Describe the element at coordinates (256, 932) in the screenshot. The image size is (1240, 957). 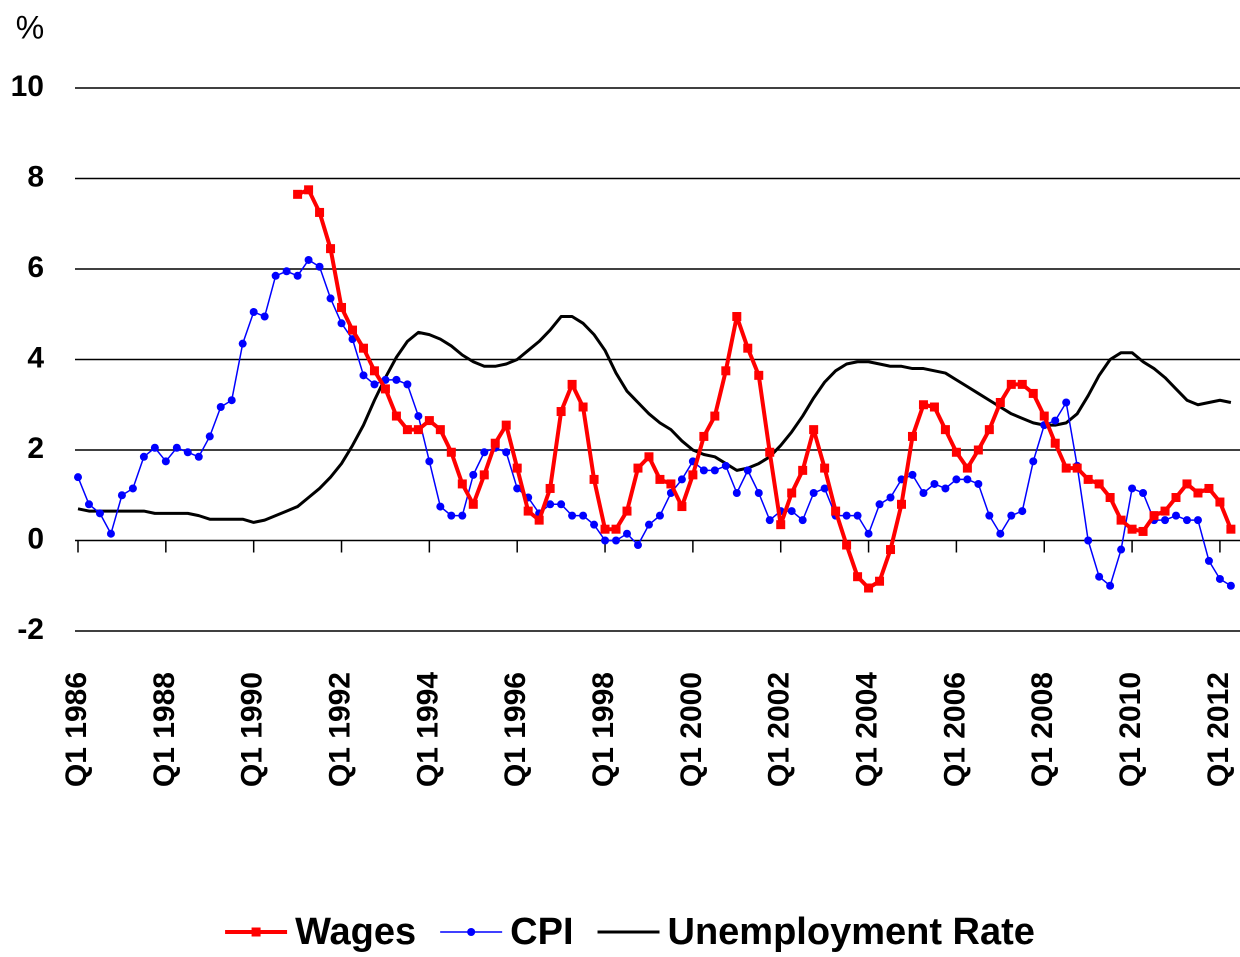
I see `legend-marker` at that location.